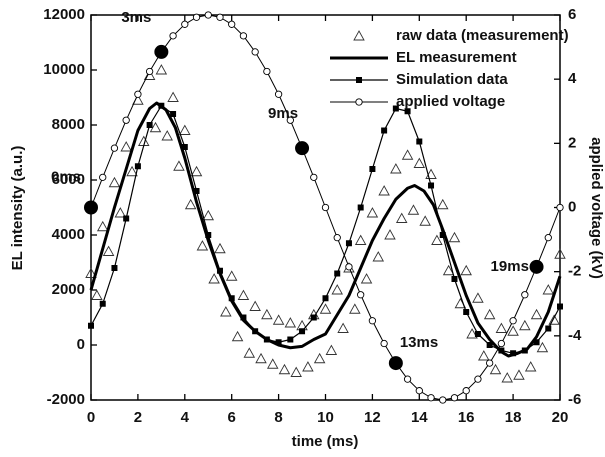 The height and width of the screenshot is (457, 605). Describe the element at coordinates (185, 417) in the screenshot. I see `x-tick-label: 4` at that location.